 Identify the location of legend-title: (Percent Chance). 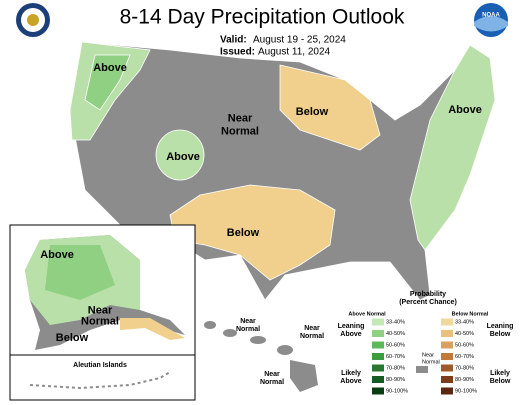
(428, 302).